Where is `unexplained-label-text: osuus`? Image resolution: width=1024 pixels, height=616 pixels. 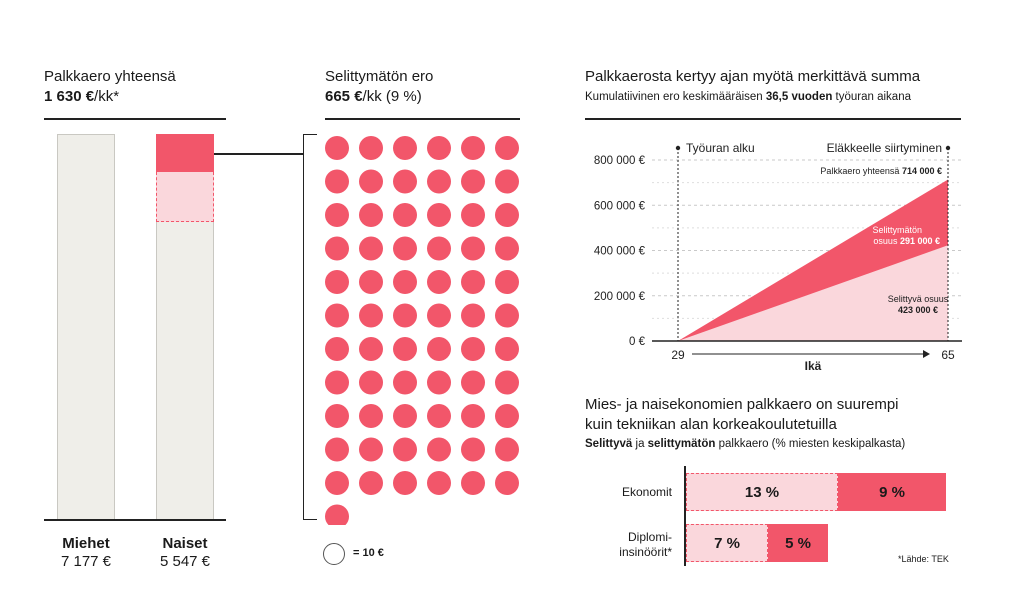
unexplained-label-text: osuus is located at coordinates (886, 241).